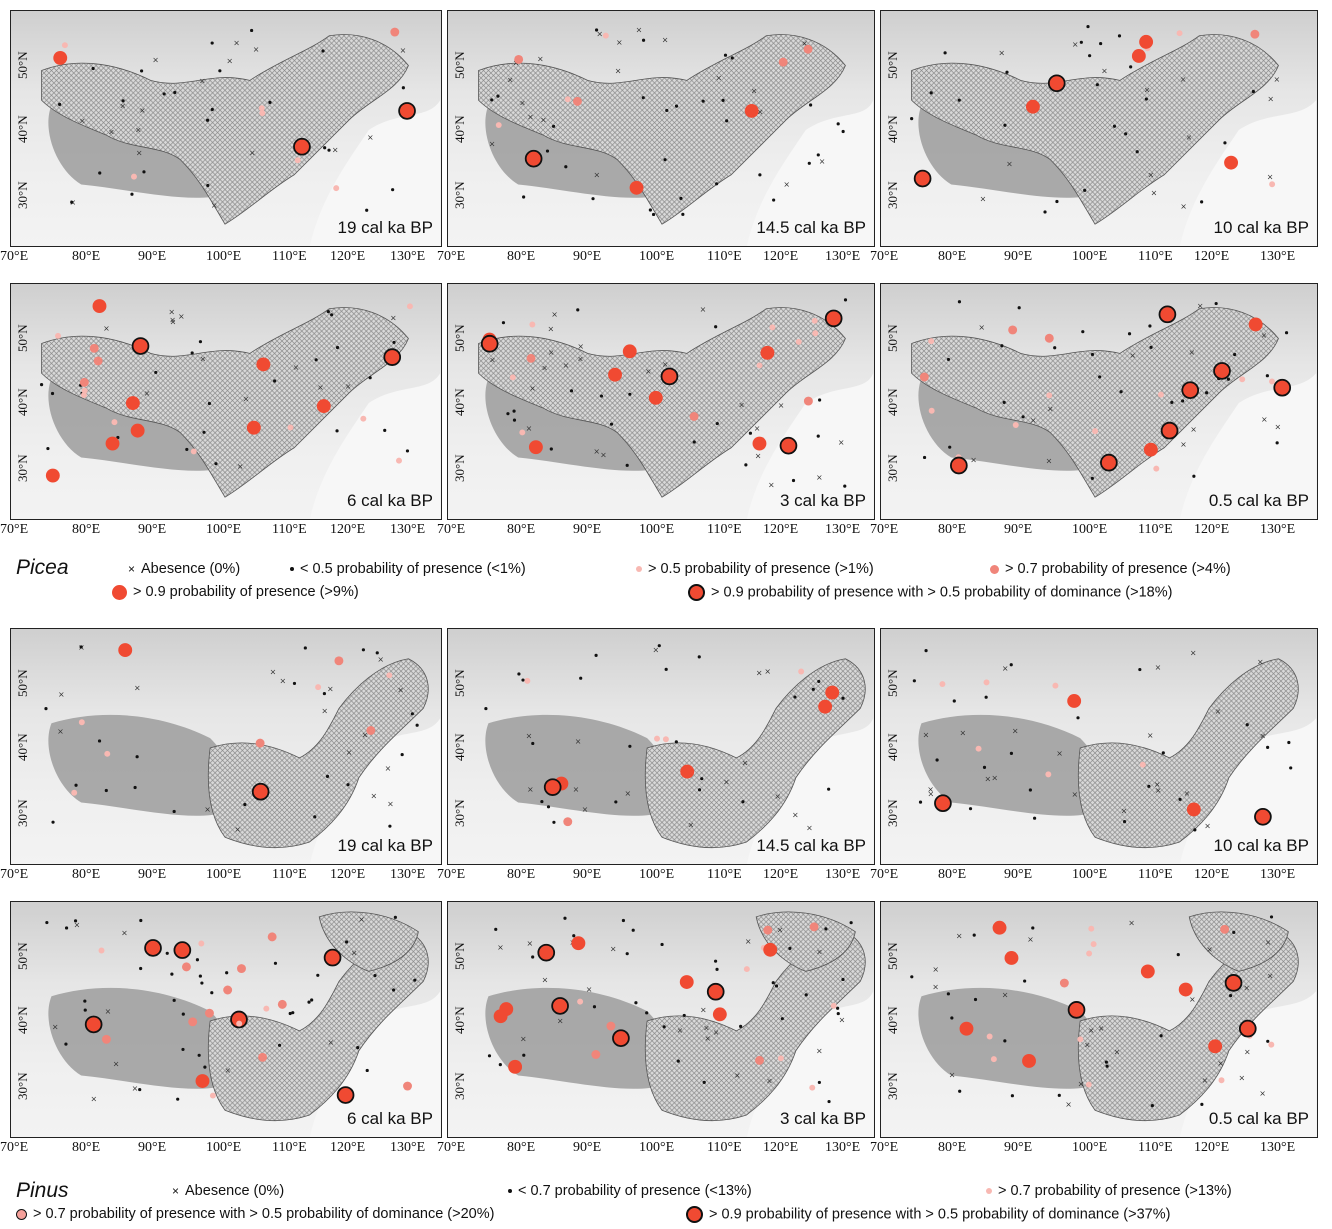  Describe the element at coordinates (892, 747) in the screenshot. I see `latitude-label: 40°N` at that location.